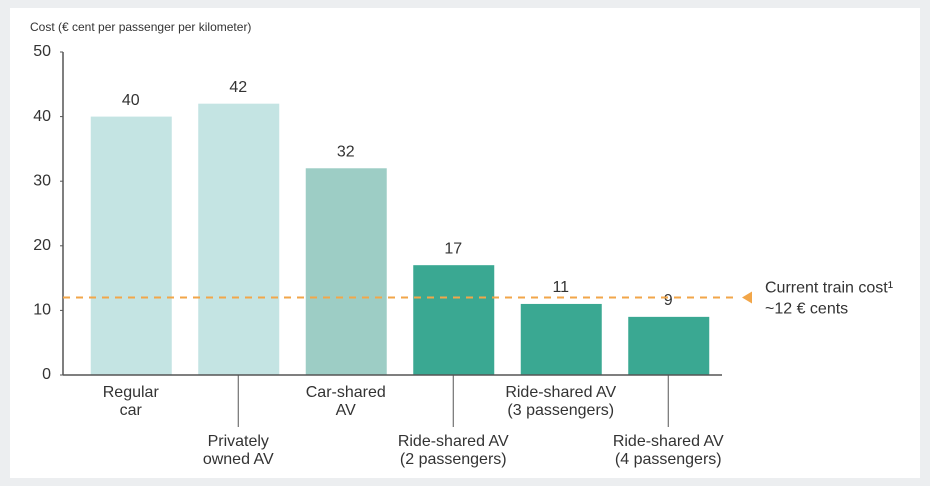  Describe the element at coordinates (42, 116) in the screenshot. I see `y-tick-label: 40` at that location.